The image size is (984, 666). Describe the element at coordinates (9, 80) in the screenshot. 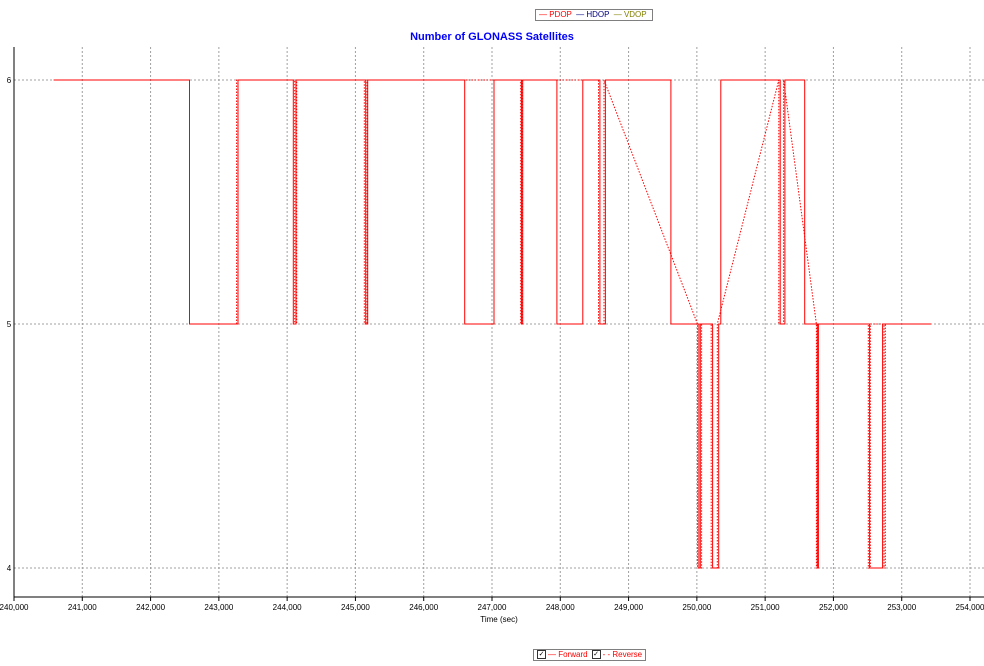

I see `y-tick-label: 6` at that location.